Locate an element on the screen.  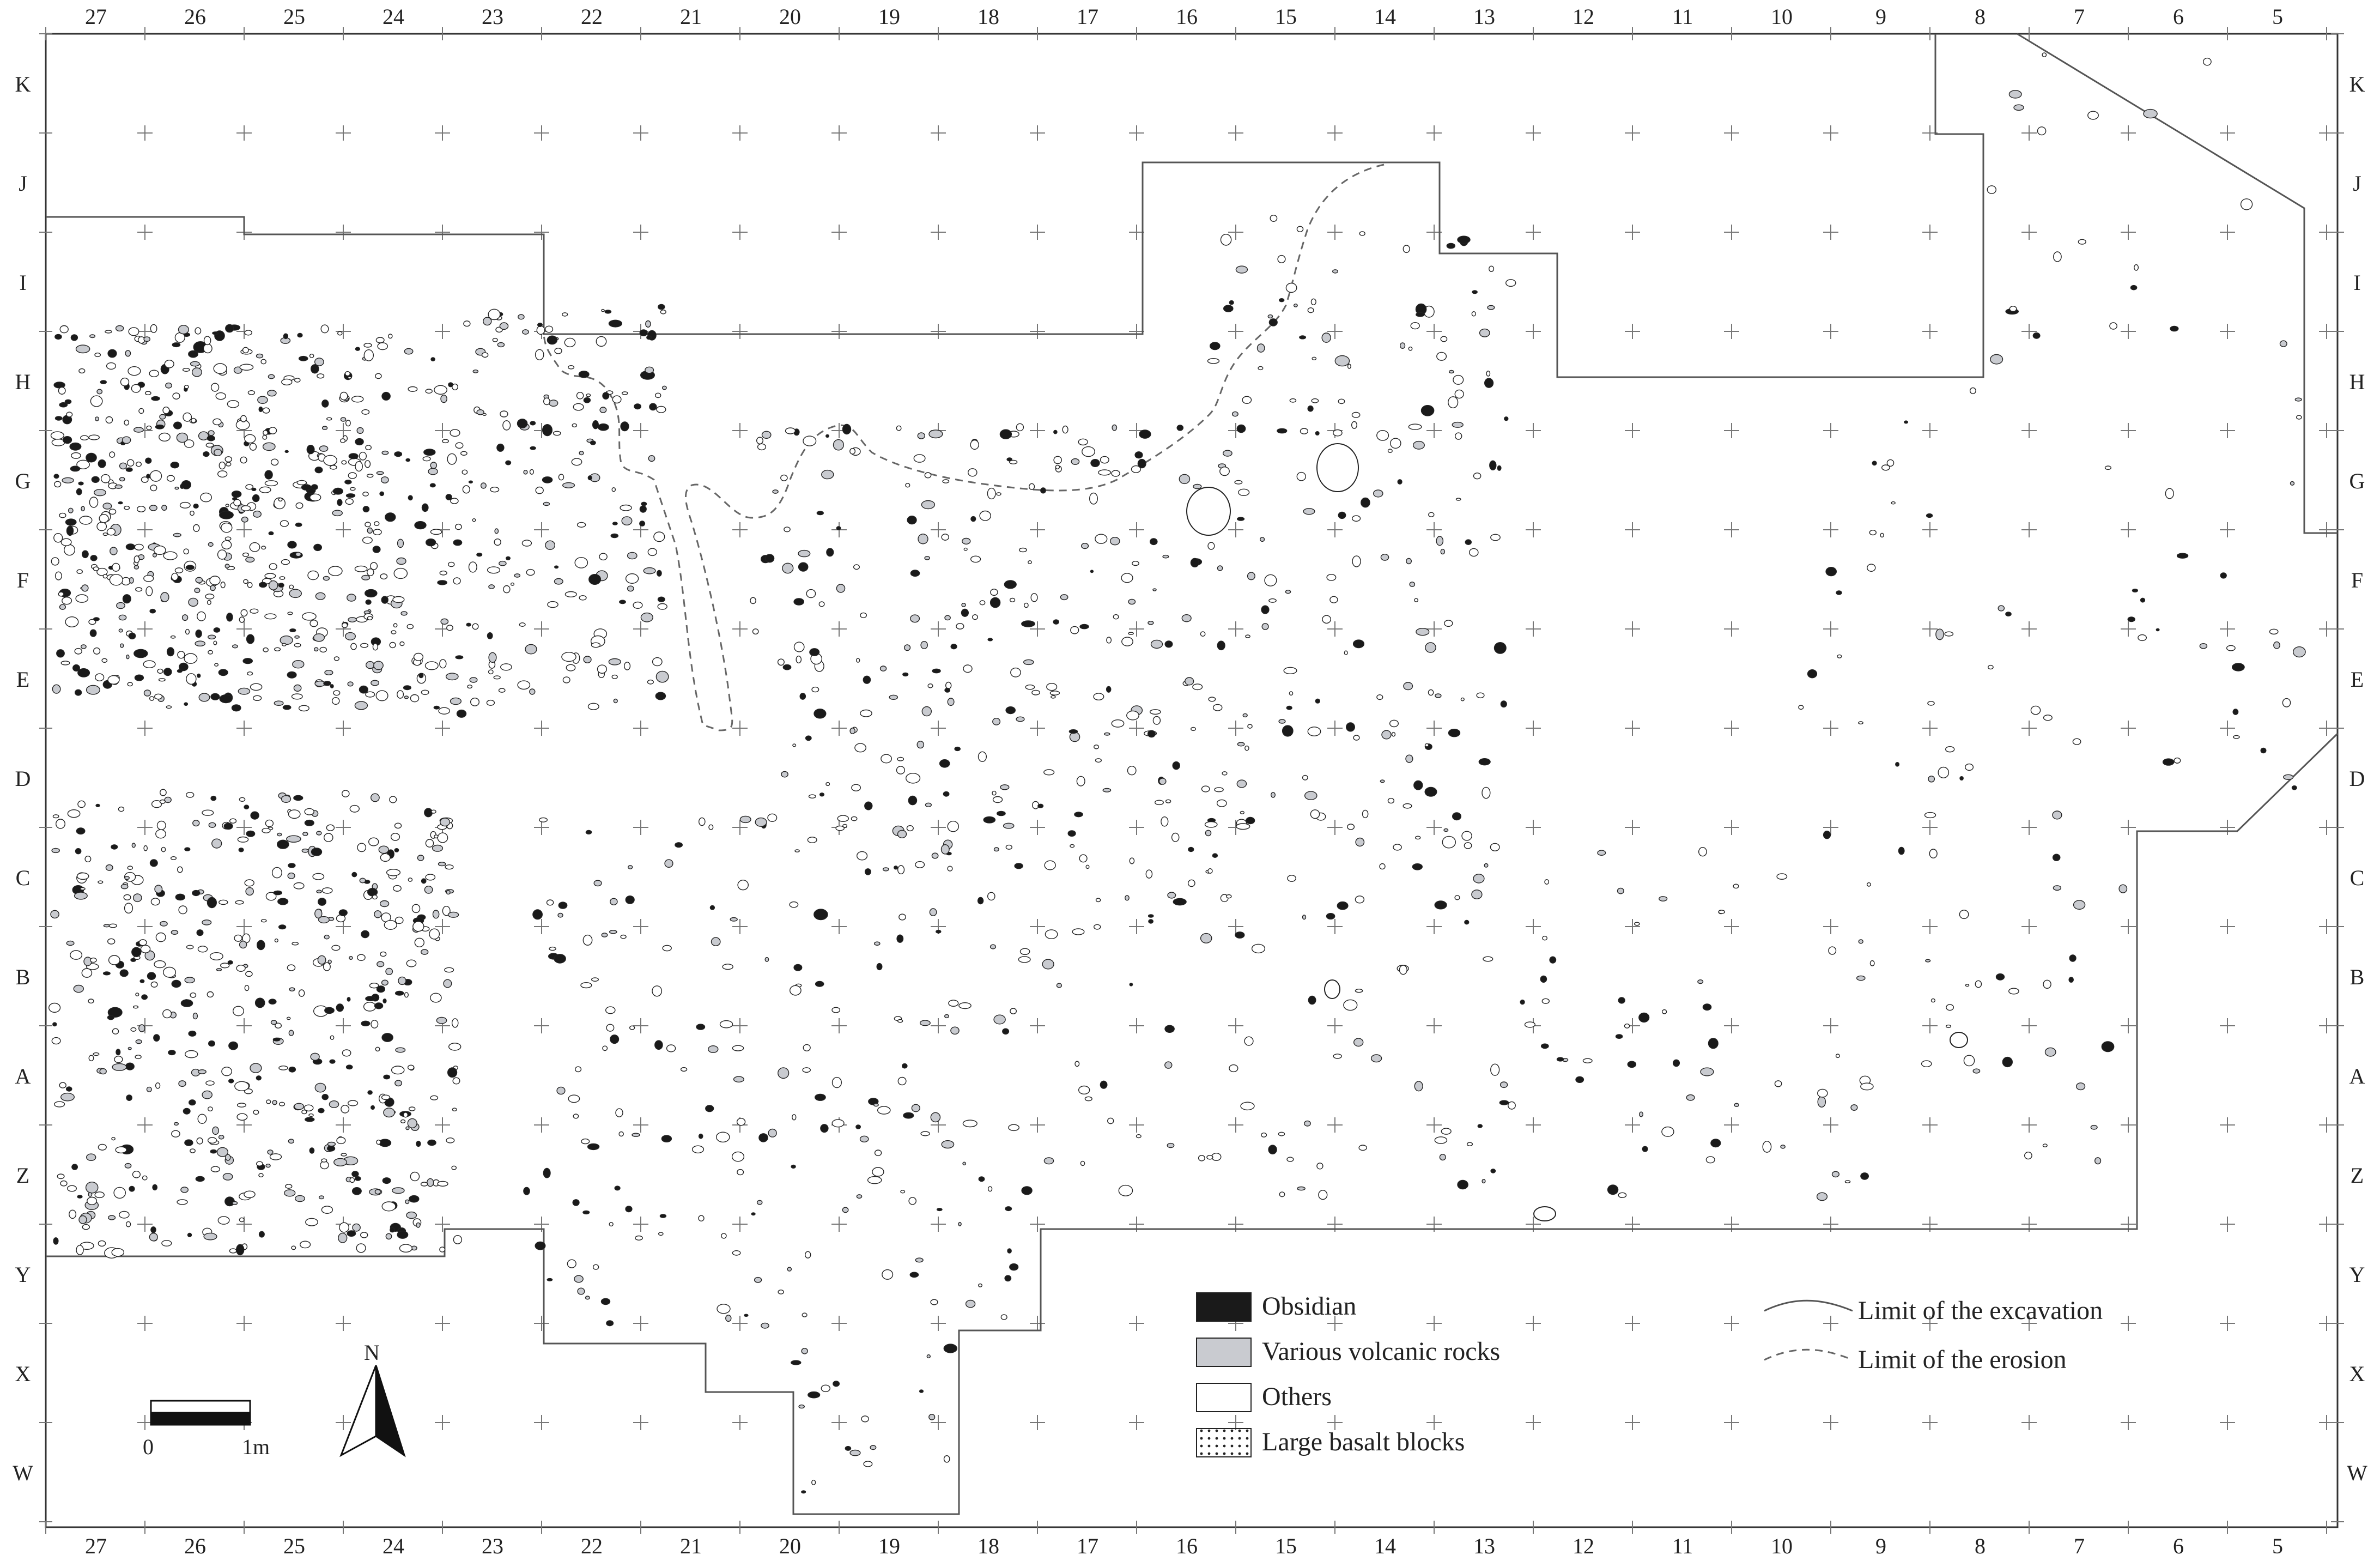
column-label-top: 23 is located at coordinates (492, 16).